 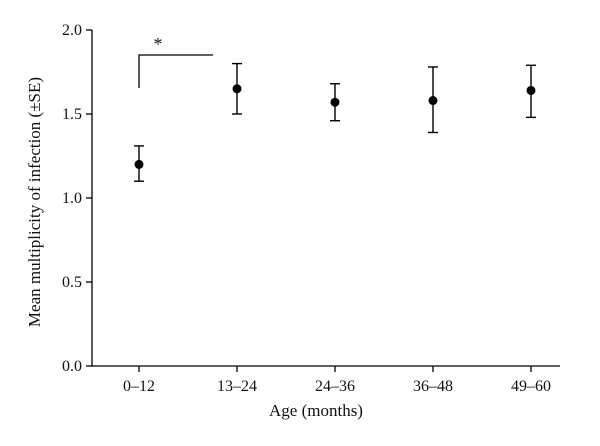 What do you see at coordinates (237, 386) in the screenshot?
I see `x-tick-label: 13–24` at bounding box center [237, 386].